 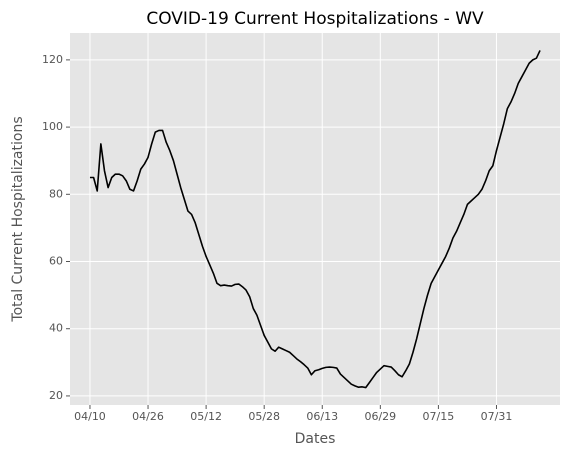 What do you see at coordinates (380, 416) in the screenshot?
I see `x-tick-label: 06/29` at bounding box center [380, 416].